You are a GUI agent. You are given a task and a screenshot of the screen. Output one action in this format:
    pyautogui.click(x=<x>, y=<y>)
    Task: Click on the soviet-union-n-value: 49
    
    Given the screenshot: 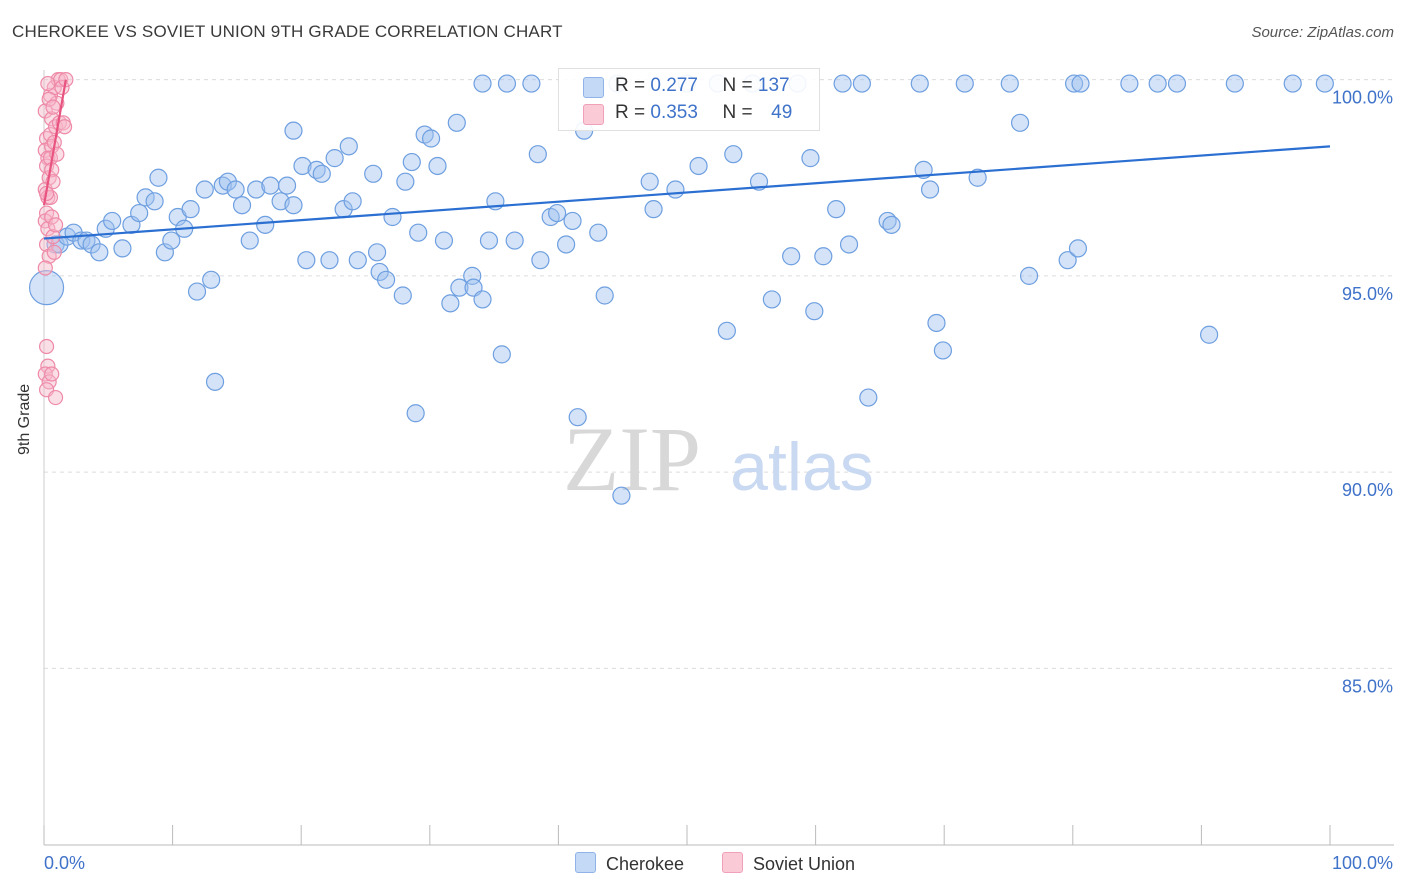 What is the action you would take?
    pyautogui.click(x=782, y=112)
    